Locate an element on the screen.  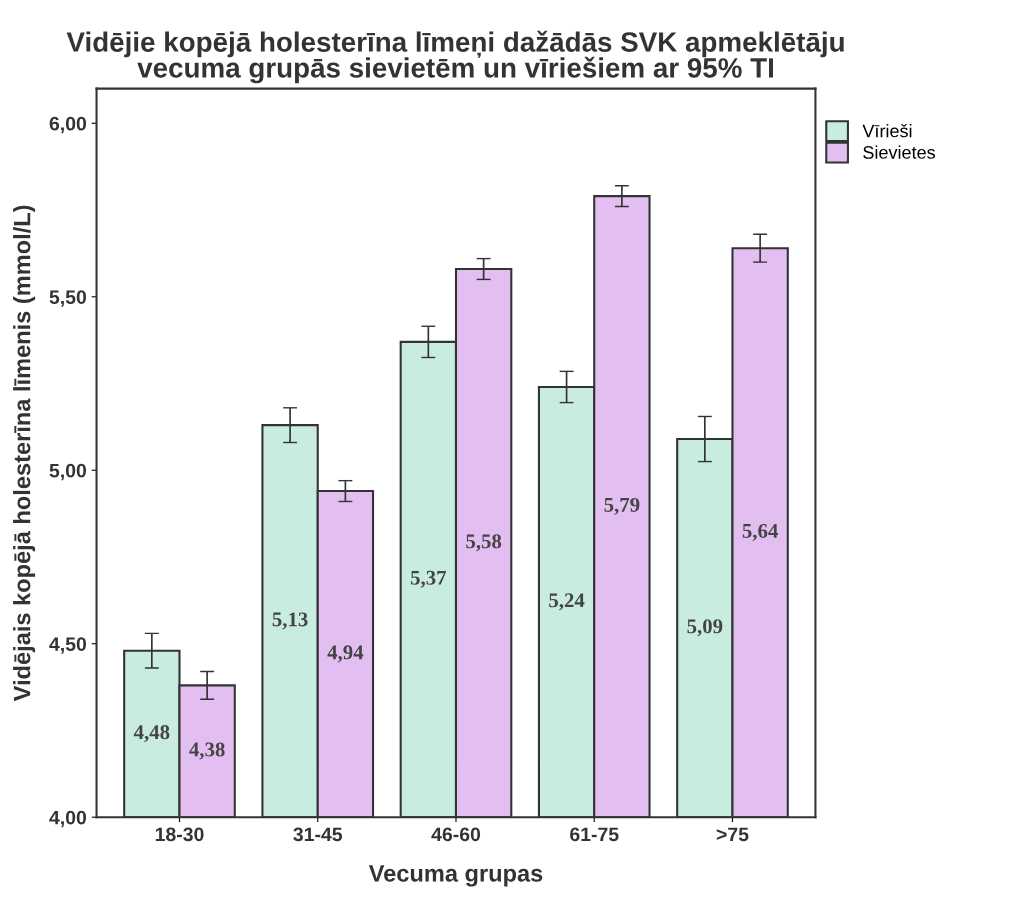
x-tick-label: 31-45 is located at coordinates (318, 834).